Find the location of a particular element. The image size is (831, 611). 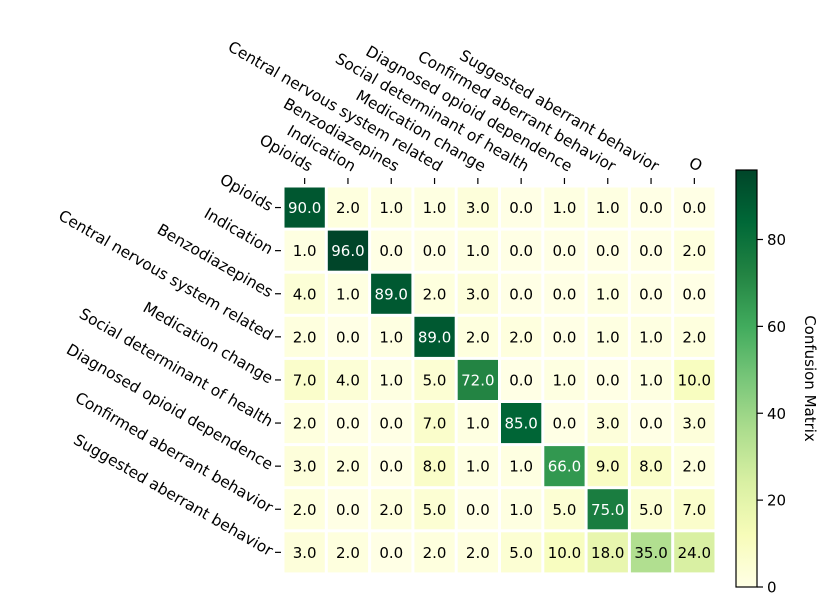

cell-value-label: 7.0 is located at coordinates (435, 424).